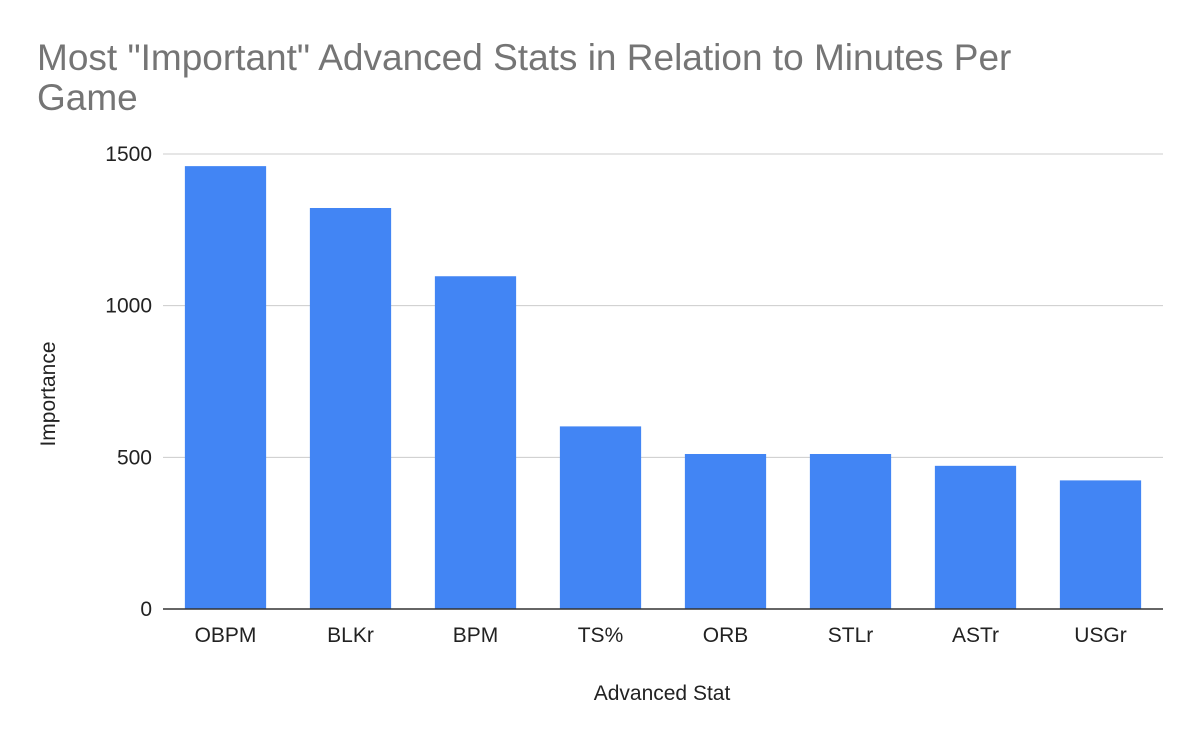  What do you see at coordinates (476, 635) in the screenshot?
I see `x-tick-label: BPM` at bounding box center [476, 635].